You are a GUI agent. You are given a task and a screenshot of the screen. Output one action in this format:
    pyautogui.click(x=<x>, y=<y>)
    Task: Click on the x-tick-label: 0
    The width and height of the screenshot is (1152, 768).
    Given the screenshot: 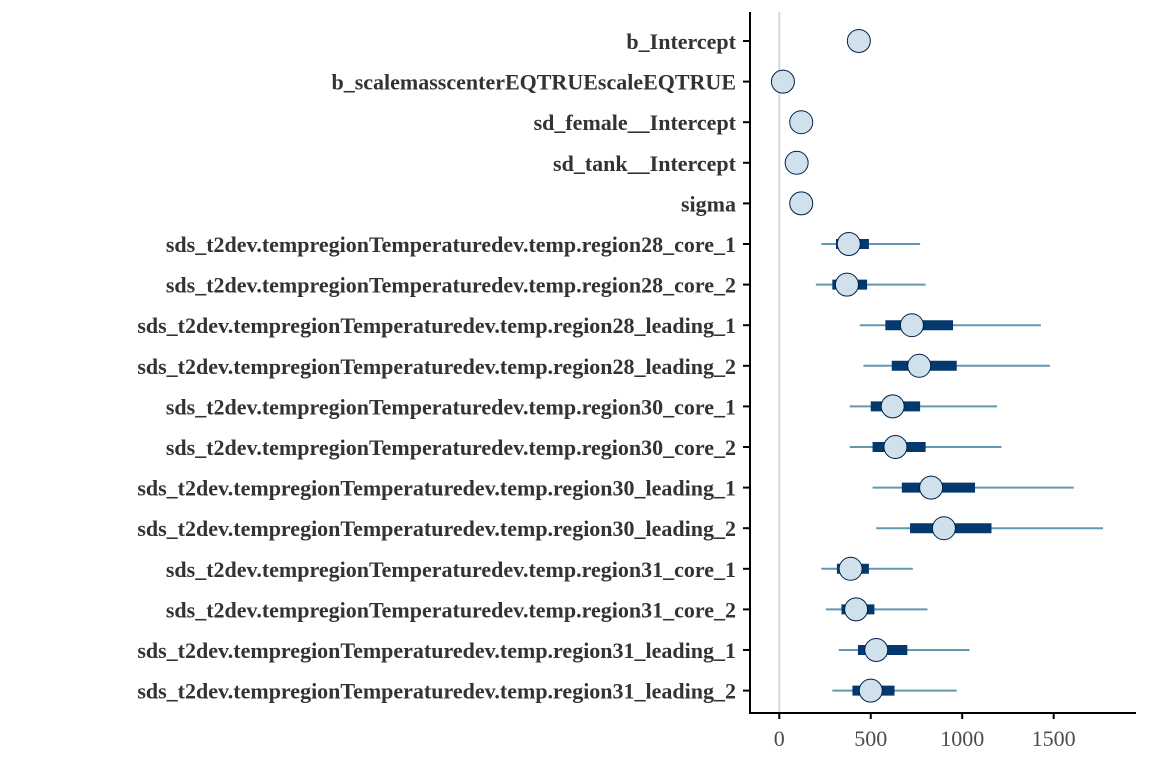 What is the action you would take?
    pyautogui.click(x=779, y=738)
    